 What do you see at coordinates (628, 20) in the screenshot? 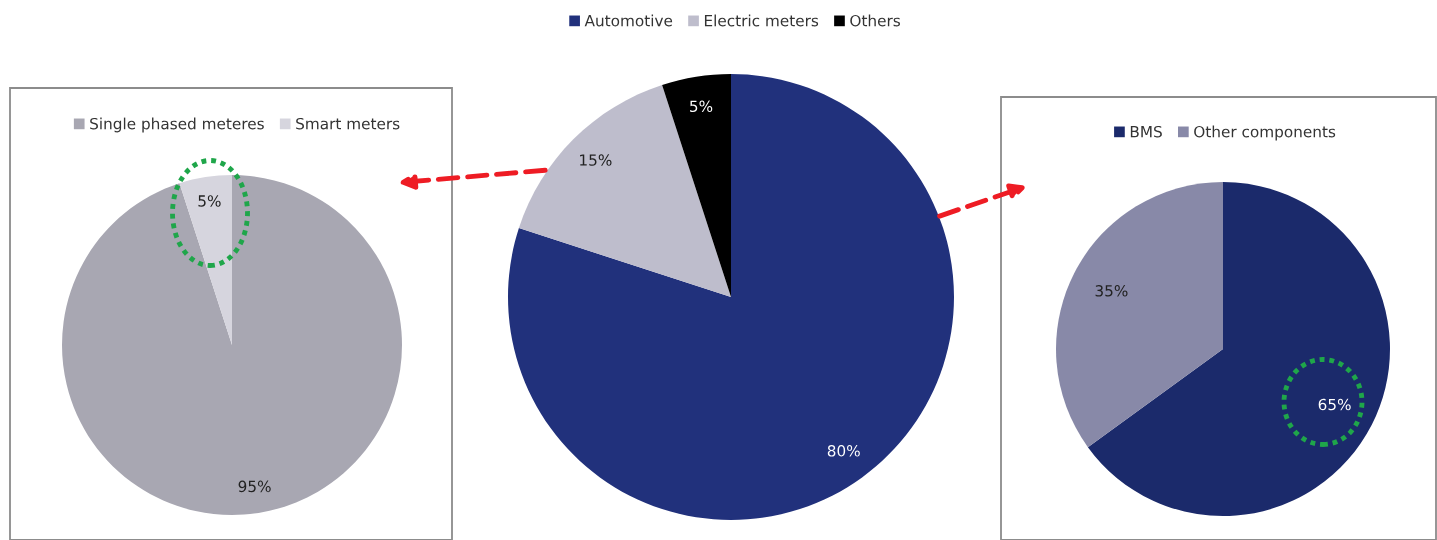
I see `legend-label: Automotive` at bounding box center [628, 20].